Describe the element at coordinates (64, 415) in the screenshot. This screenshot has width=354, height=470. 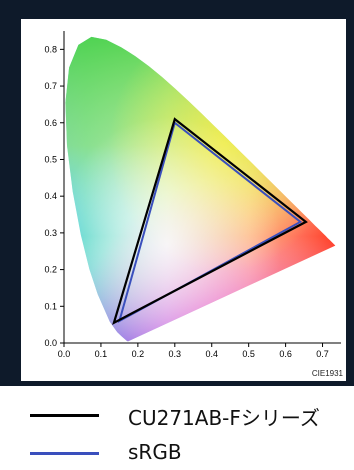
I see `legend-swatch-black` at that location.